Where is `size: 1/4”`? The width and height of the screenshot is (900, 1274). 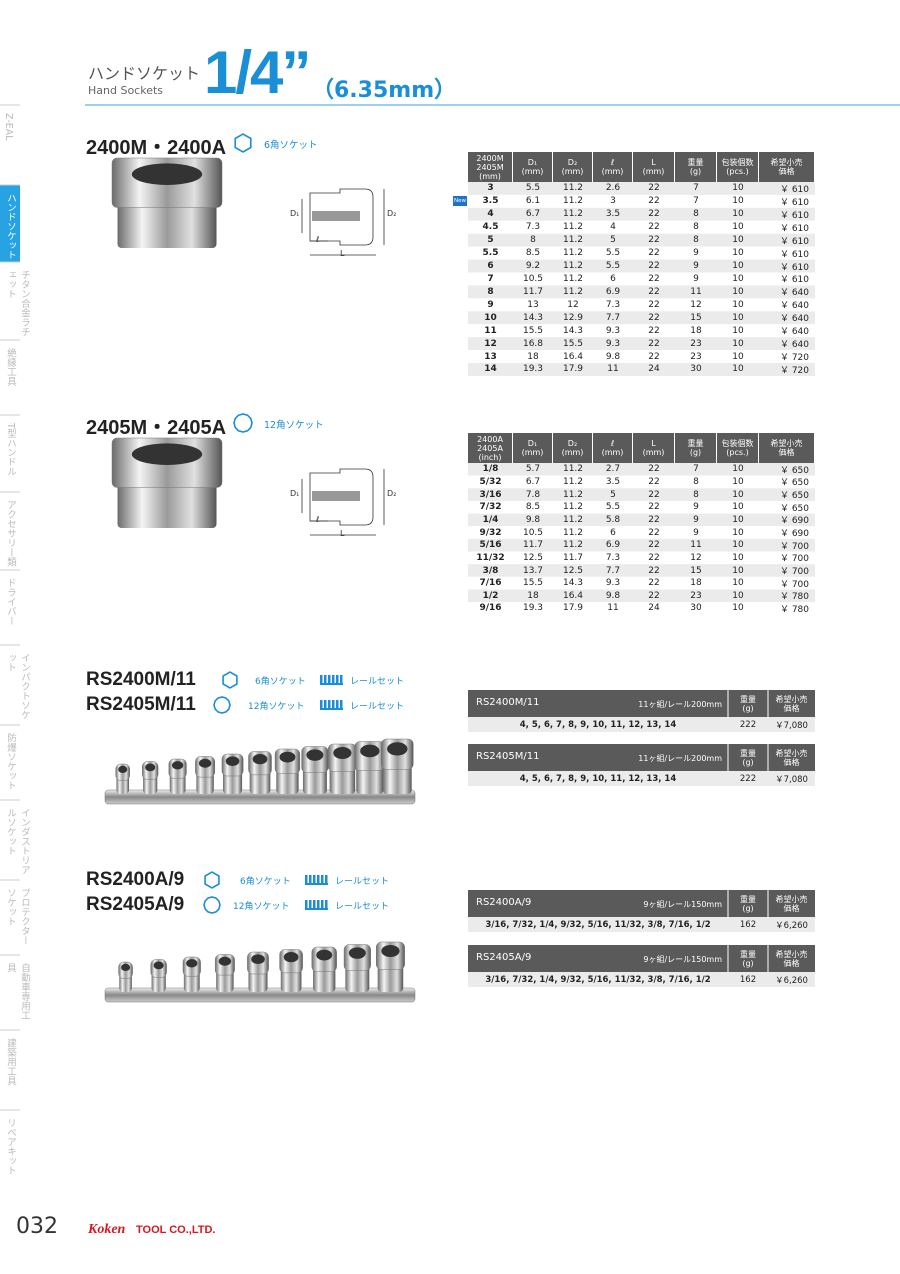
size: 1/4” is located at coordinates (257, 72).